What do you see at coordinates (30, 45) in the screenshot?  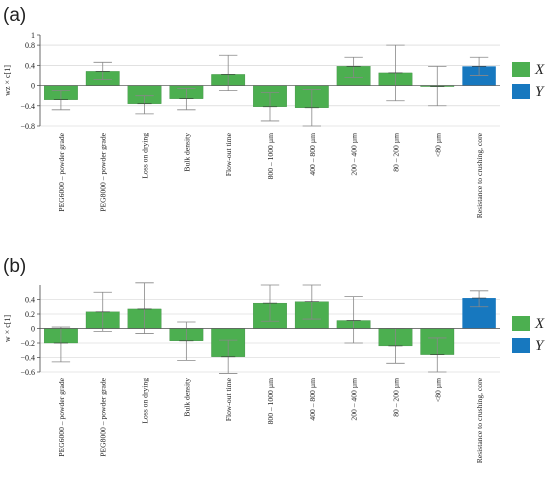 I see `y-tick-label: 0.8` at bounding box center [30, 45].